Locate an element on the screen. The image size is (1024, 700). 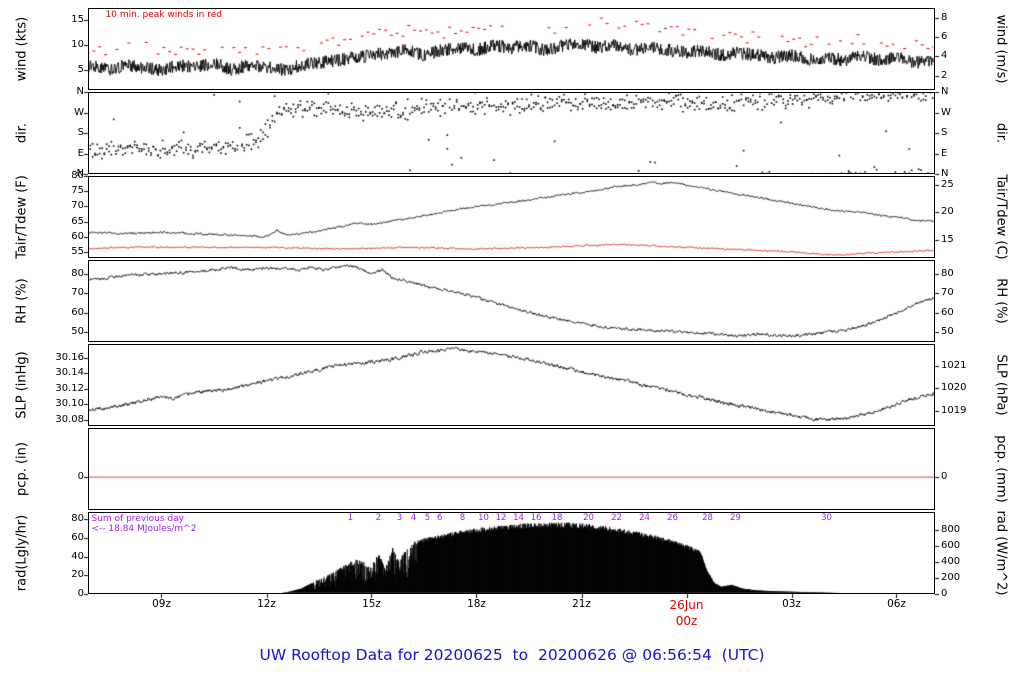
y-tick-label-left-temperature: 80 is located at coordinates (77, 175).